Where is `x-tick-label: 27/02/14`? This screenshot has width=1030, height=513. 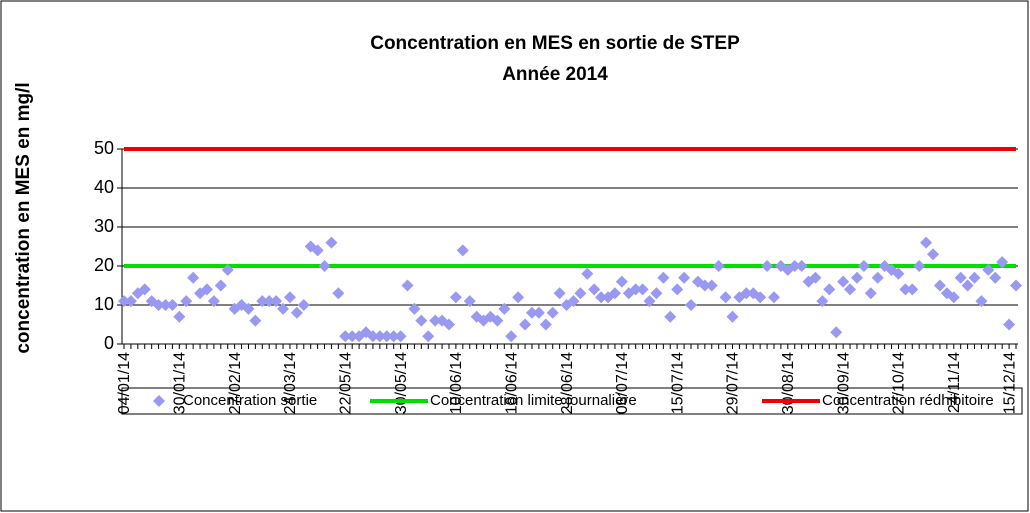
x-tick-label: 27/02/14 is located at coordinates (235, 383).